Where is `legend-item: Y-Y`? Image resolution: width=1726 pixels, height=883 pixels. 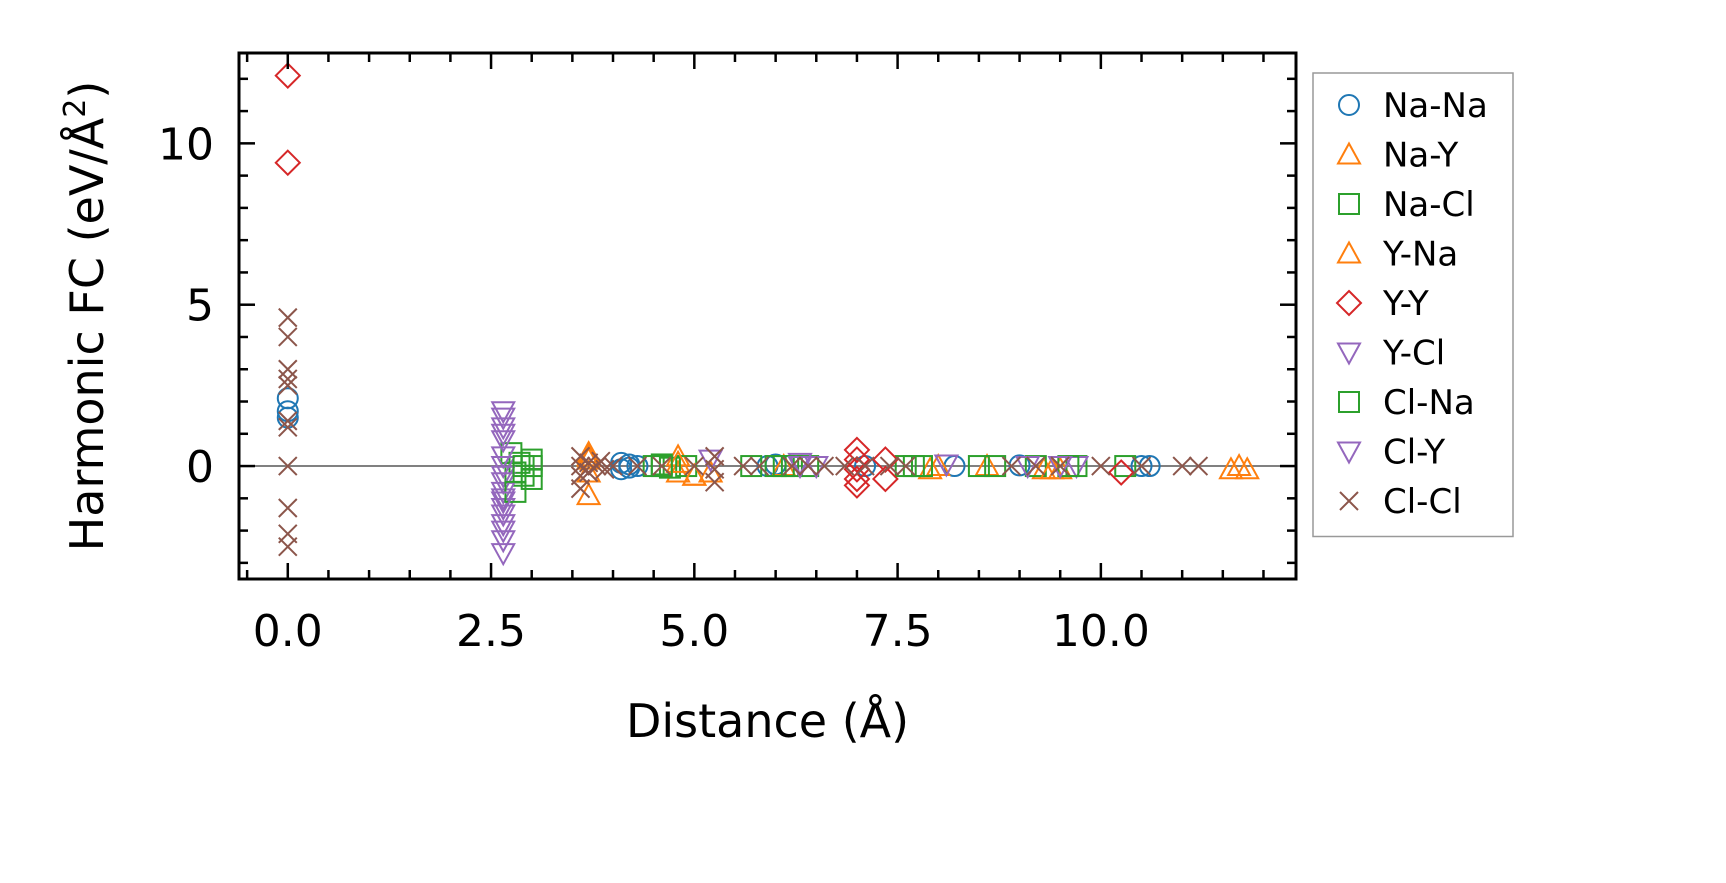 legend-item: Y-Y is located at coordinates (1382, 304).